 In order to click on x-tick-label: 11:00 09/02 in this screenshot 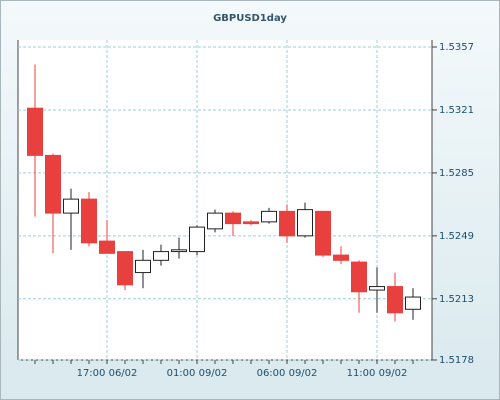, I will do `click(377, 373)`.